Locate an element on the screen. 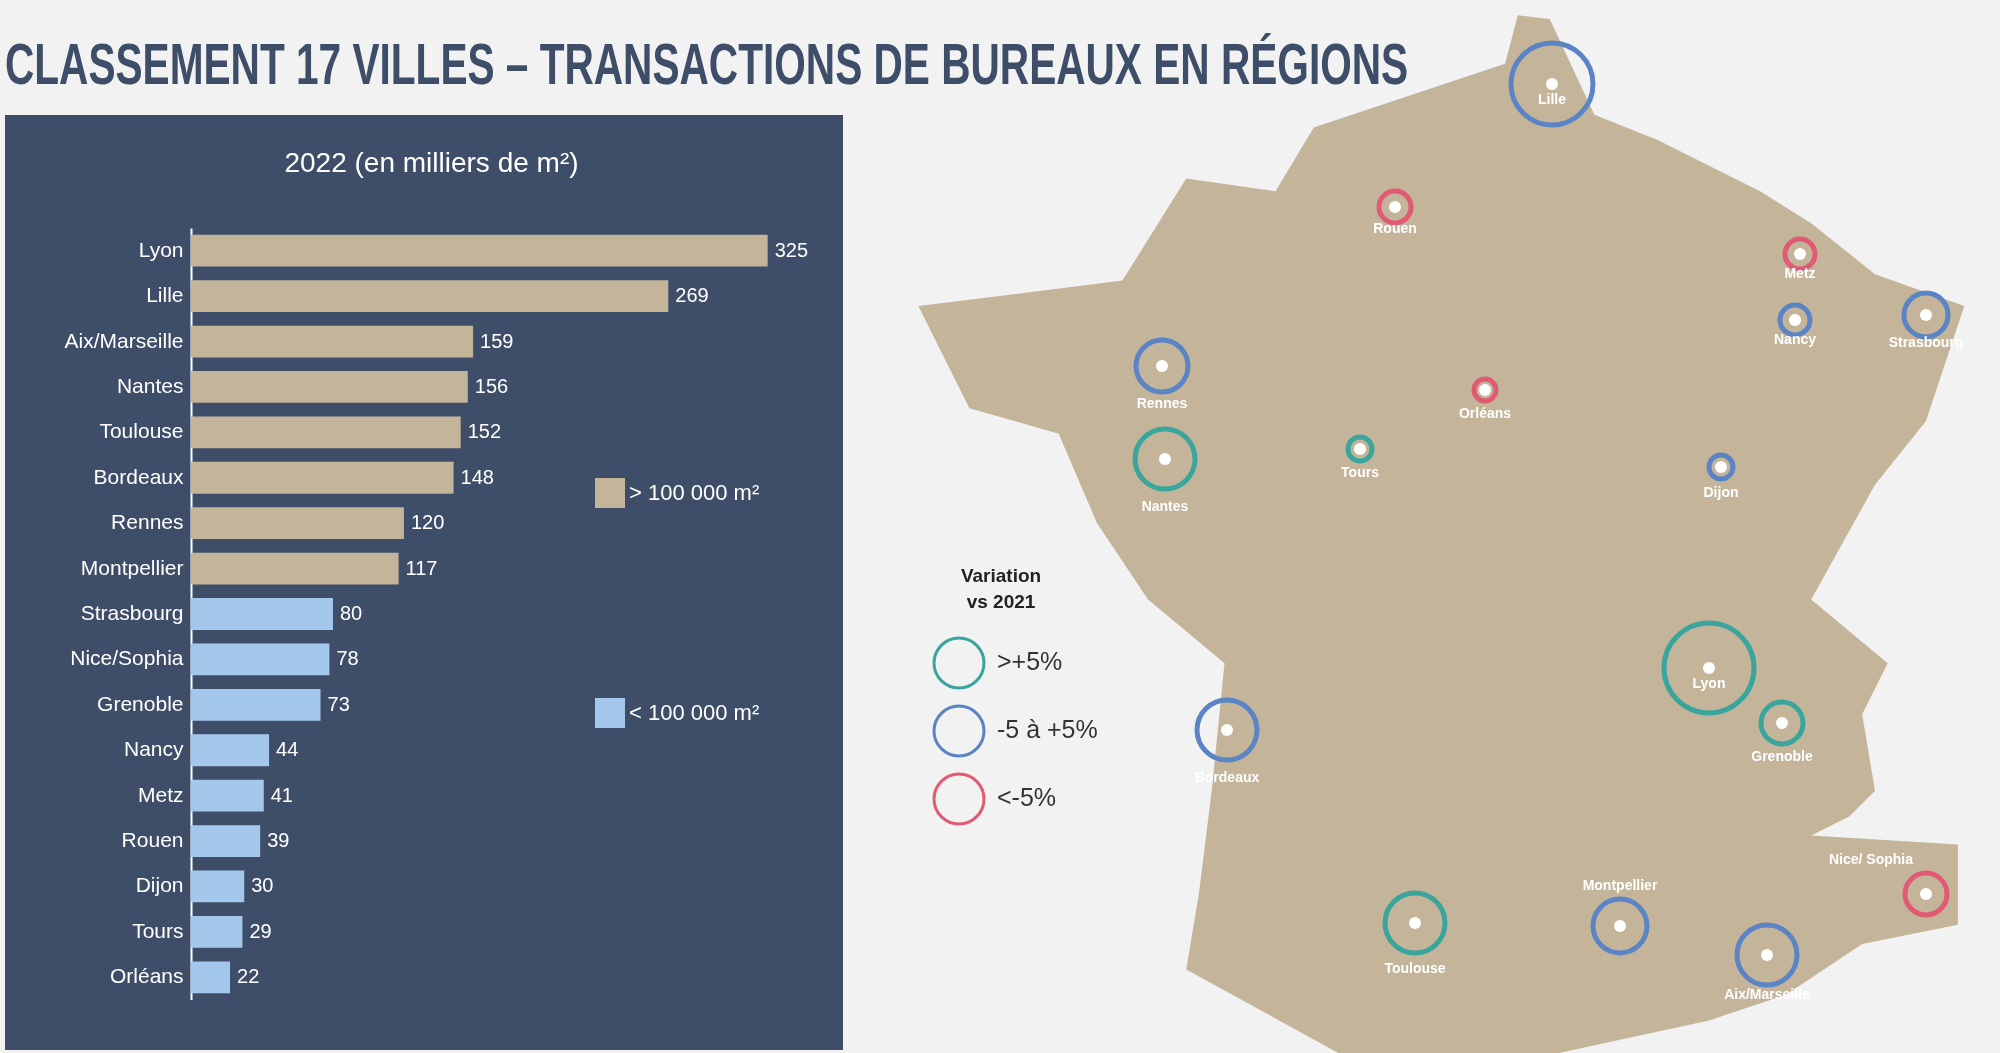  text: Grenoble is located at coordinates (1782, 755).